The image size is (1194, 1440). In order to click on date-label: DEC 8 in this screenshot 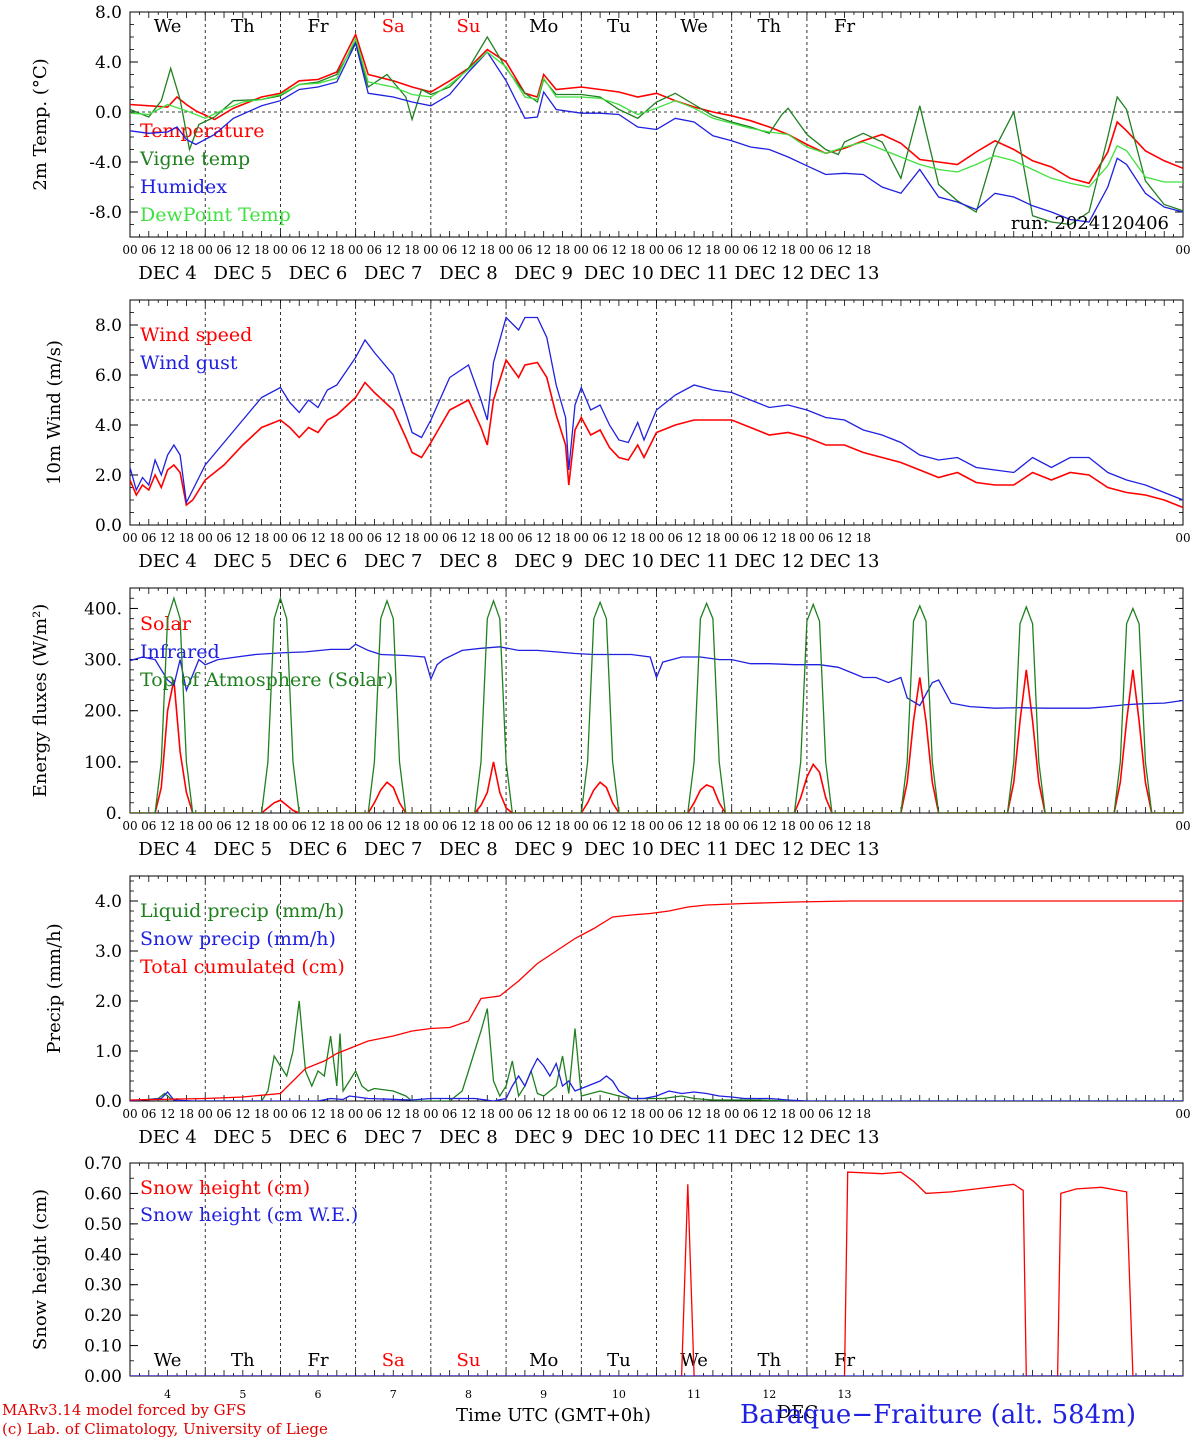, I will do `click(468, 1137)`.